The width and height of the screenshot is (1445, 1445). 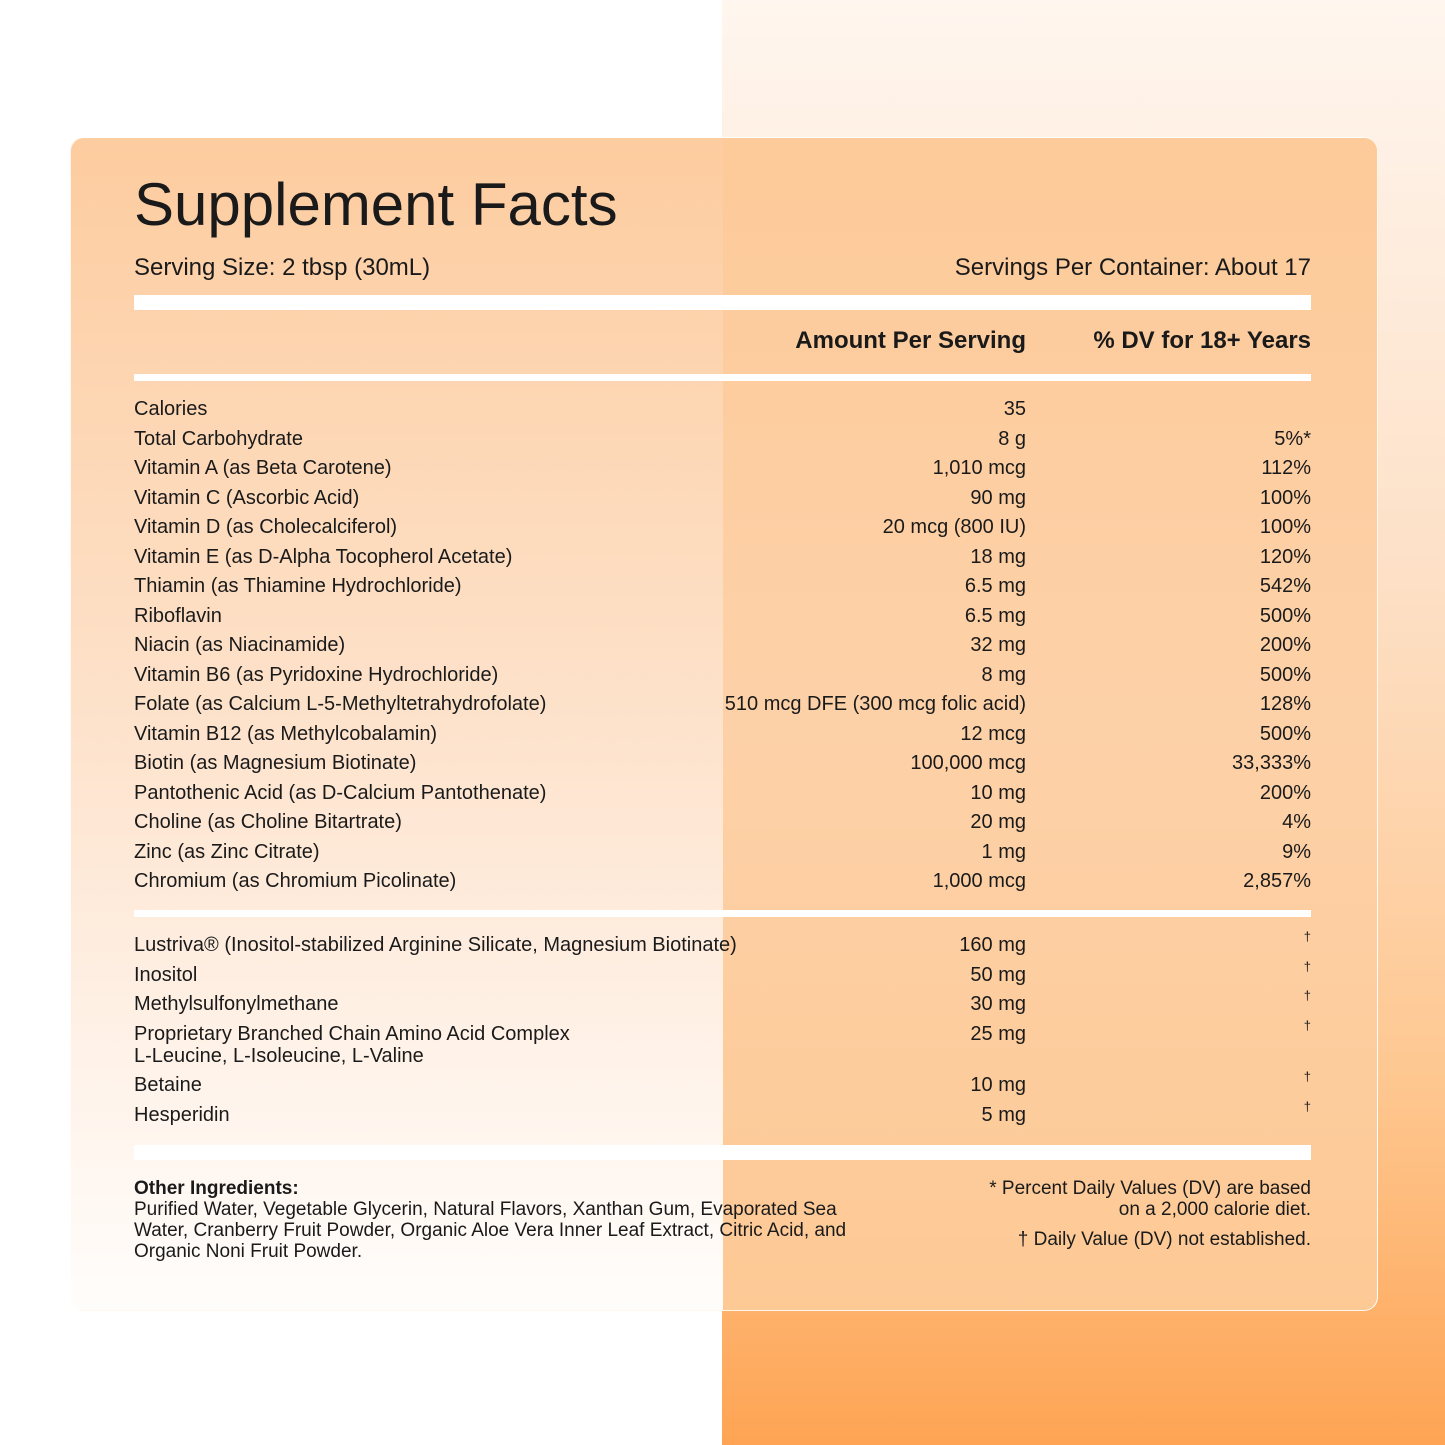 What do you see at coordinates (298, 586) in the screenshot?
I see `nutrient-name: Thiamin (as Thiamine Hydrochloride)` at bounding box center [298, 586].